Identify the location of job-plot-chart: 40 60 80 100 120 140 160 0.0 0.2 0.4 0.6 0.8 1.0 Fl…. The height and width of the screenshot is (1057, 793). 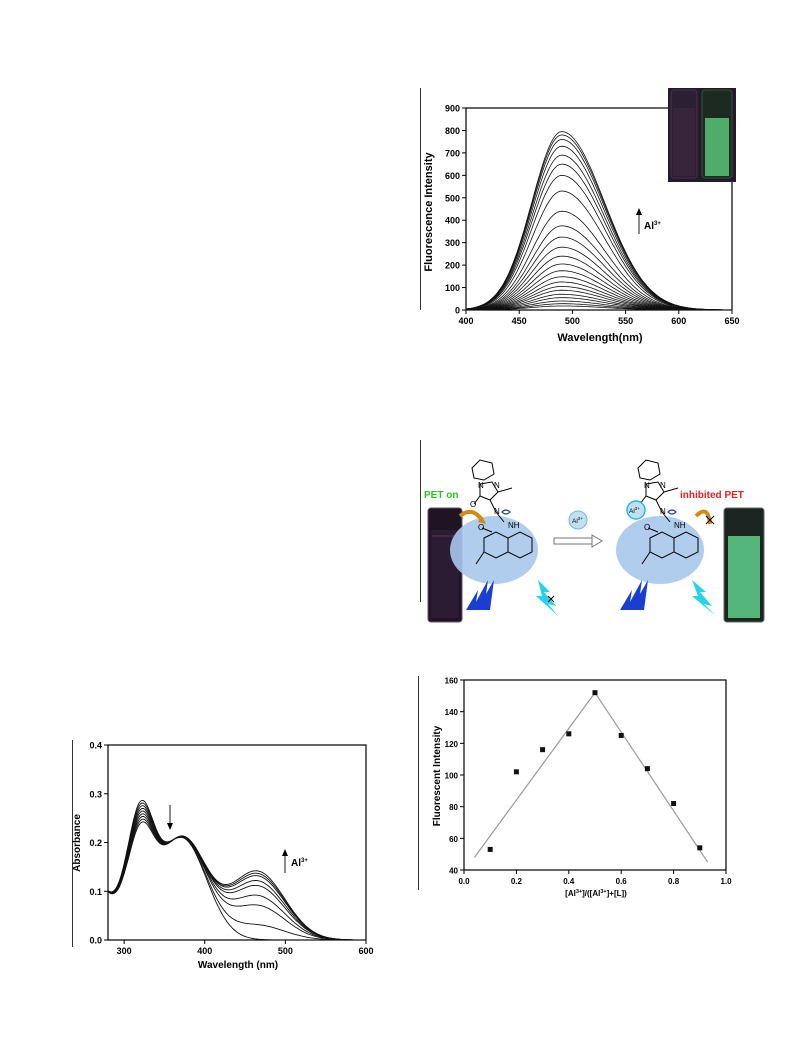
(583, 786).